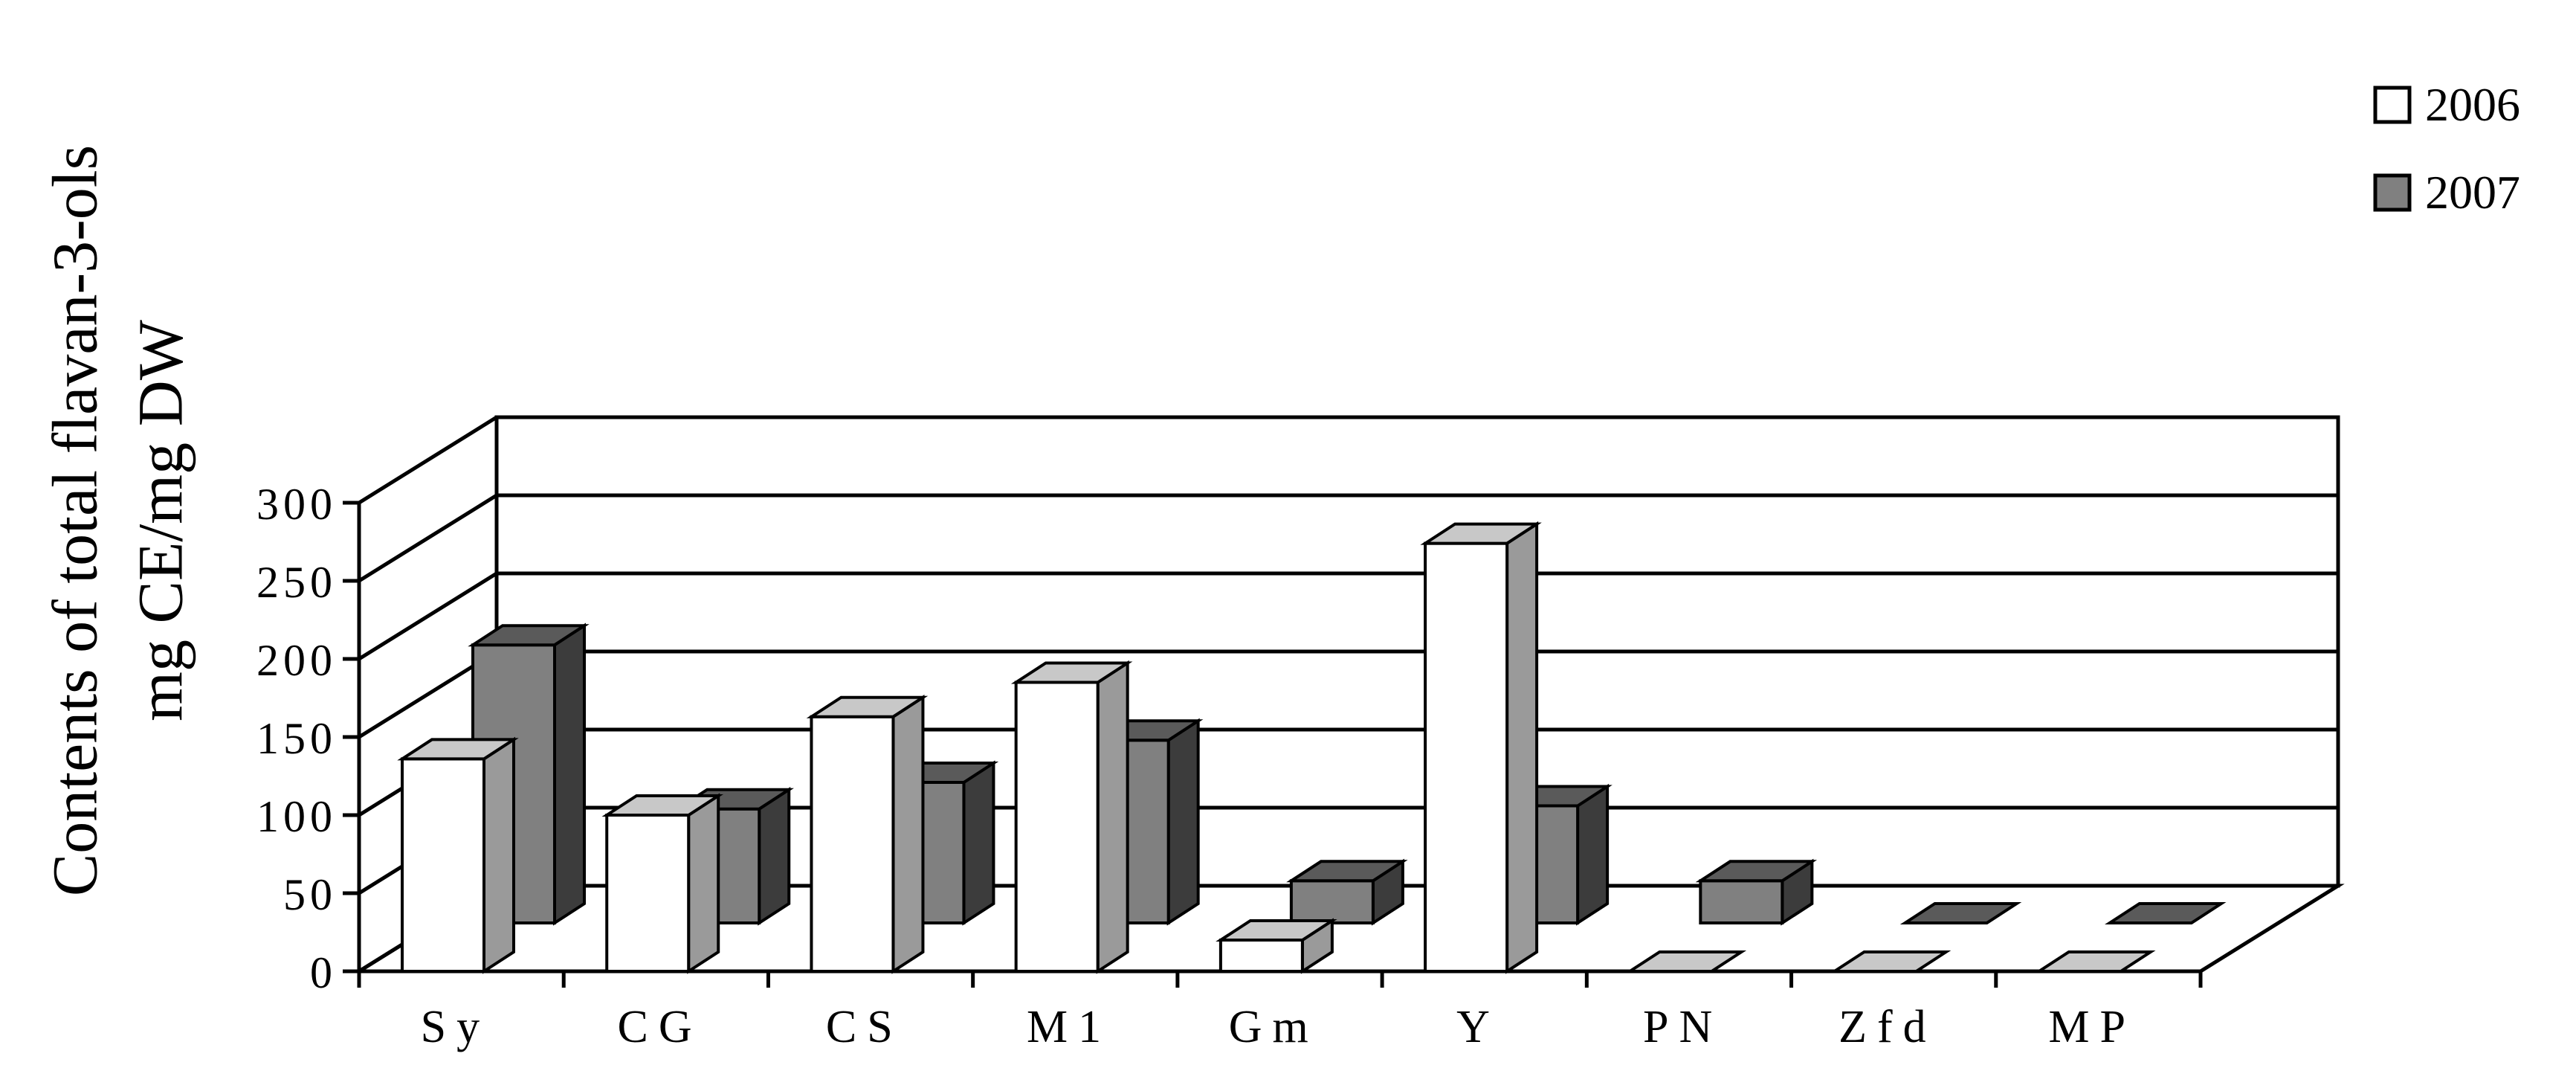 This screenshot has width=2576, height=1065. I want to click on bar-2006-M1, so click(1071, 817).